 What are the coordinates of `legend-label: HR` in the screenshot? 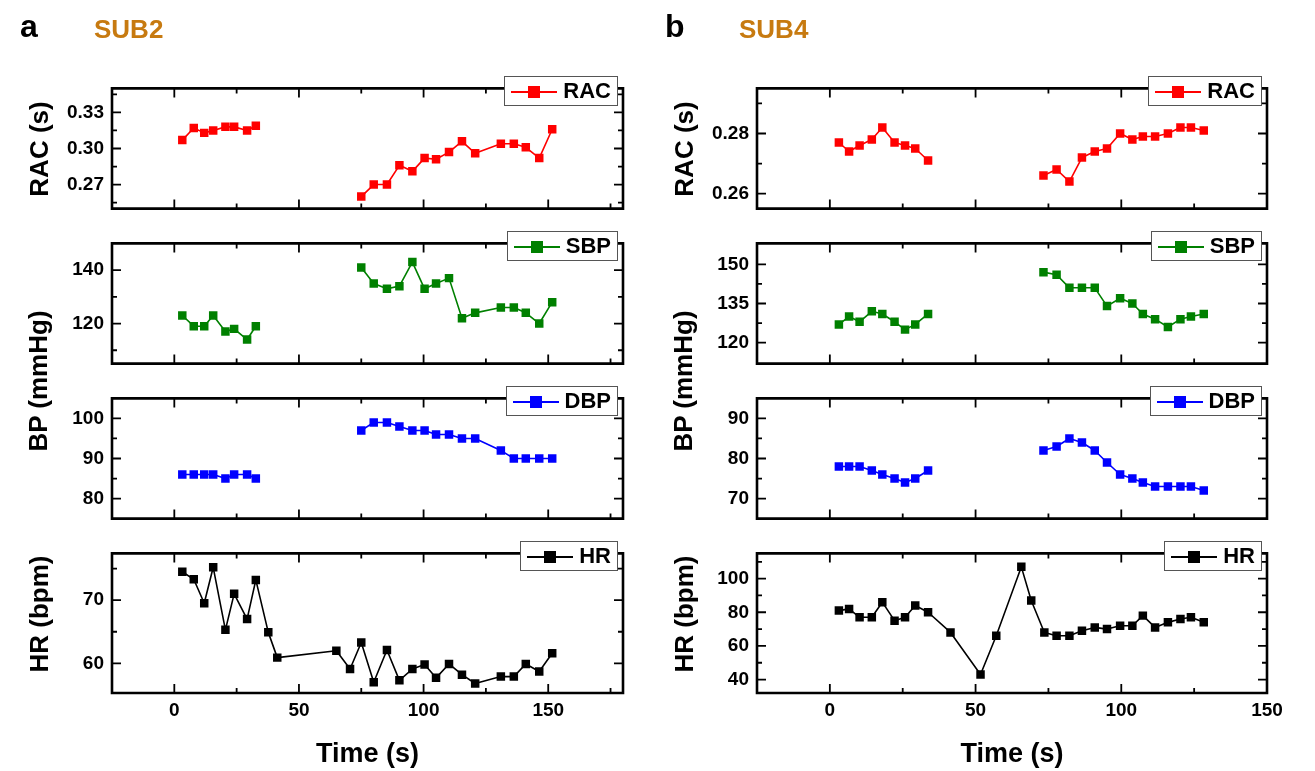 It's located at (595, 555).